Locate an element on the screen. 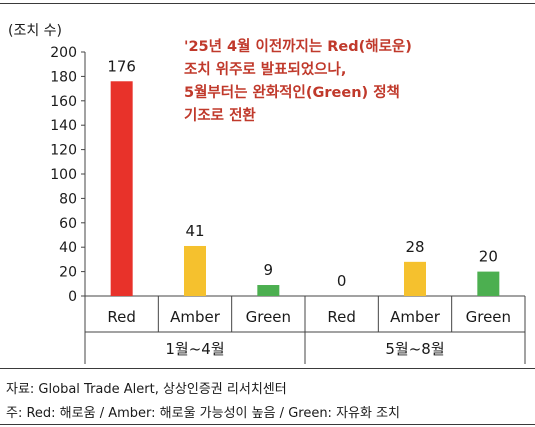 The width and height of the screenshot is (535, 427). annotation-line-3: 5월부터는 완화적인(Green) 정책 is located at coordinates (292, 93).